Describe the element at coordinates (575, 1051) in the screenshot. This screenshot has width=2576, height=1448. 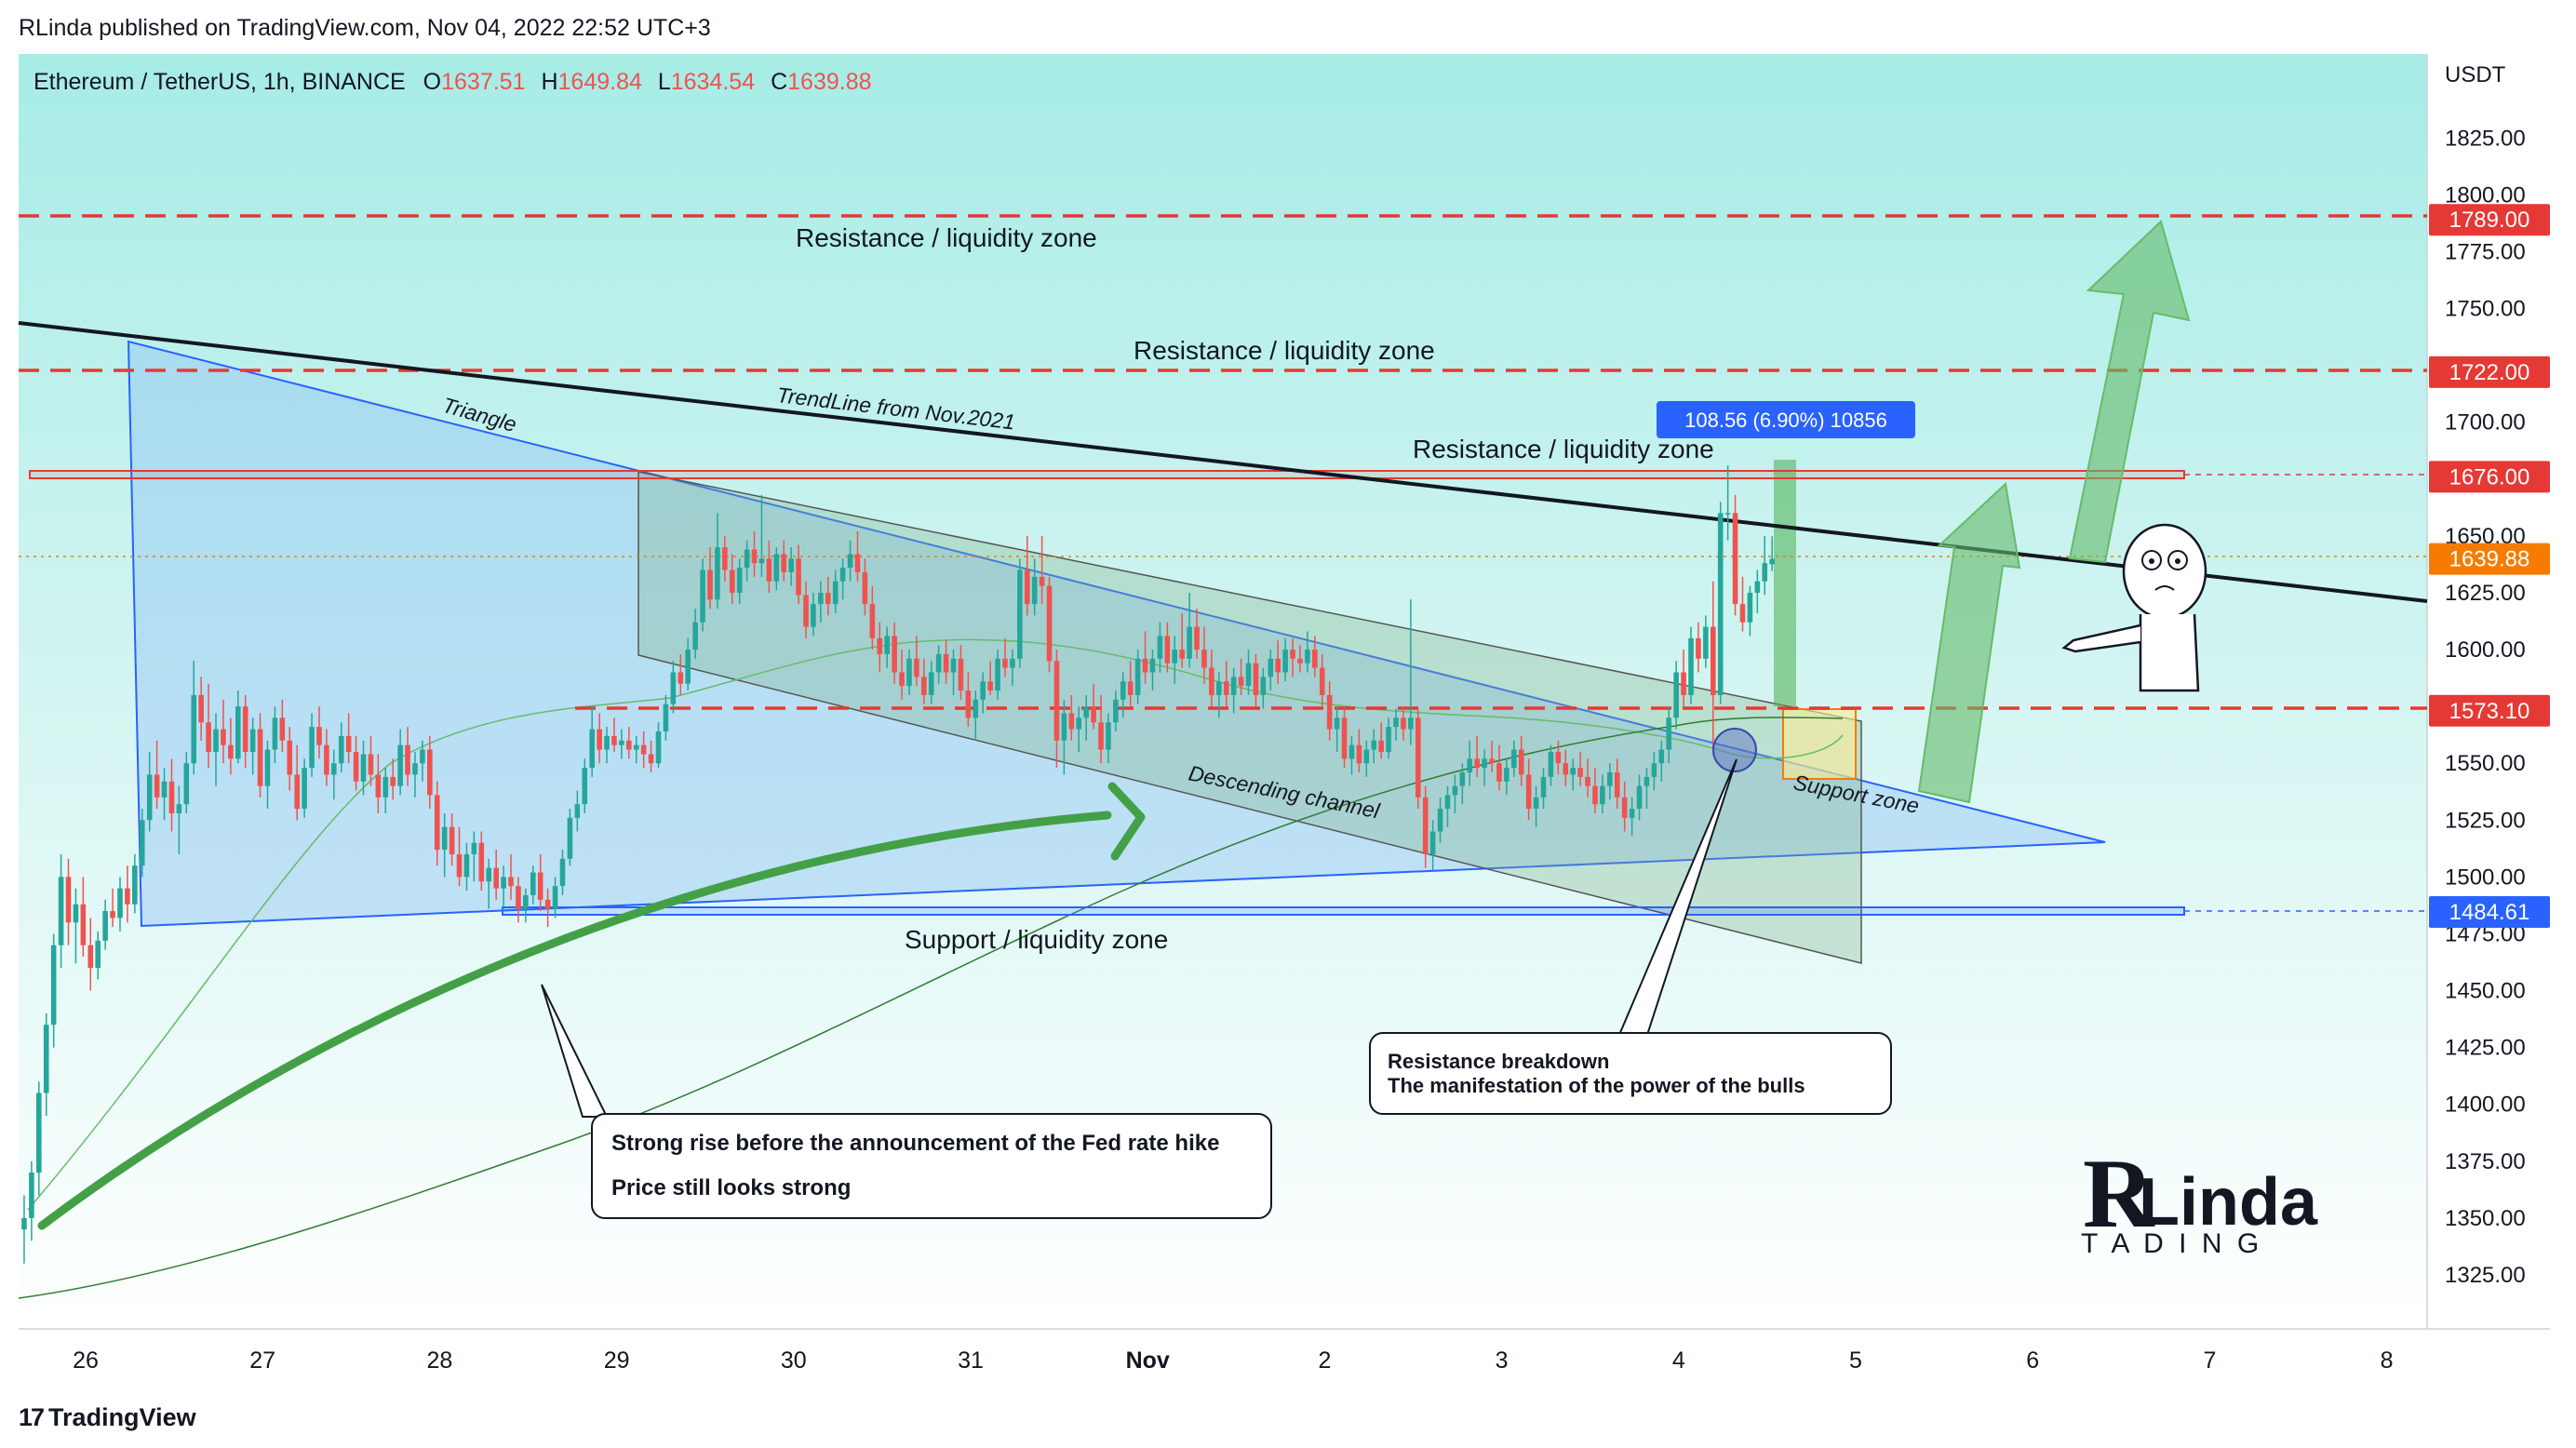
I see `callout-1-pointer` at that location.